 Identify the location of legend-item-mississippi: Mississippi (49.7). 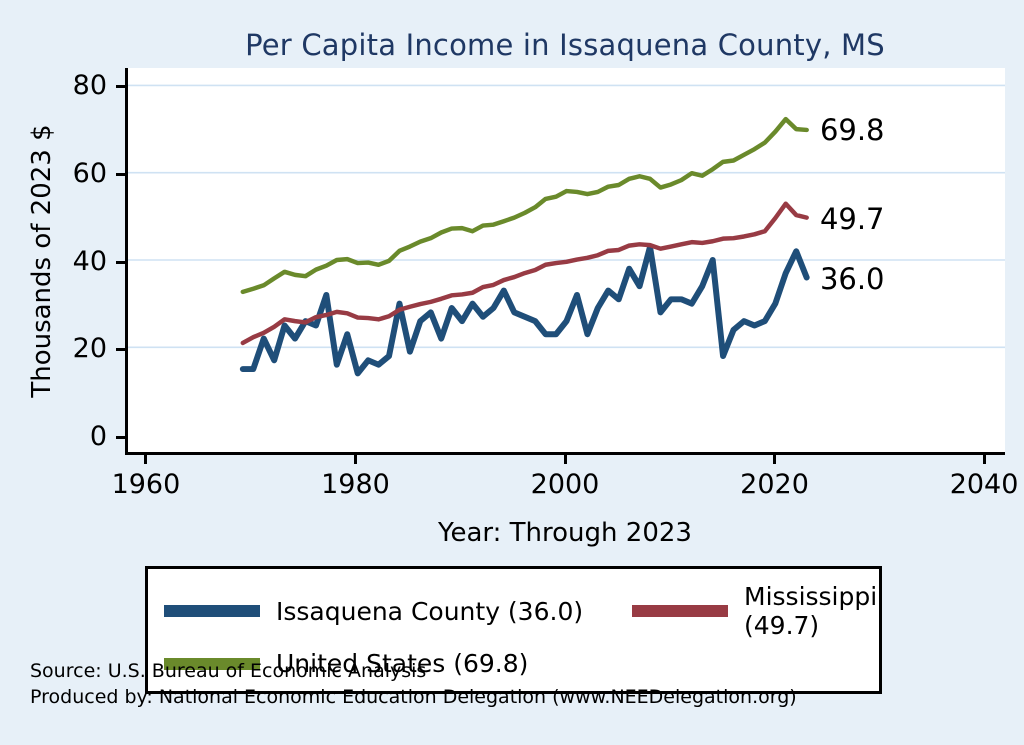
(754, 611).